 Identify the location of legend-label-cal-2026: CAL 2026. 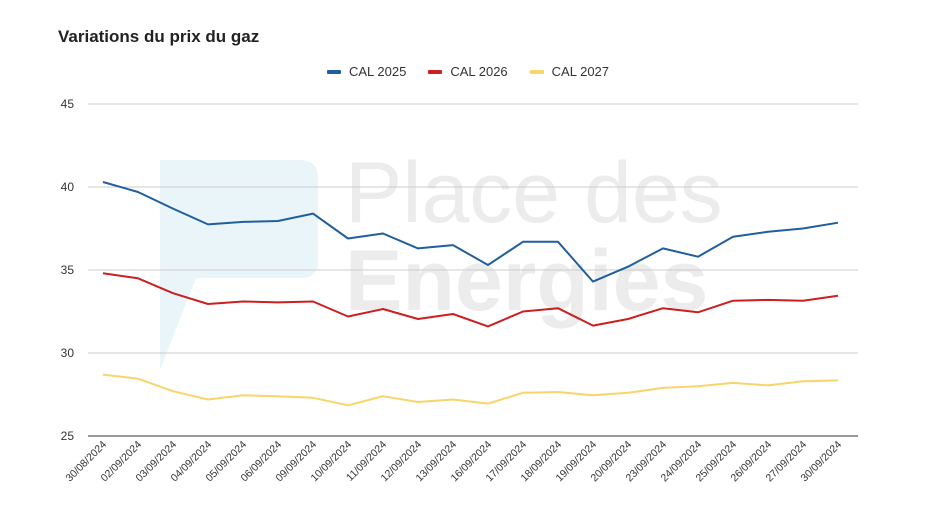
(479, 71).